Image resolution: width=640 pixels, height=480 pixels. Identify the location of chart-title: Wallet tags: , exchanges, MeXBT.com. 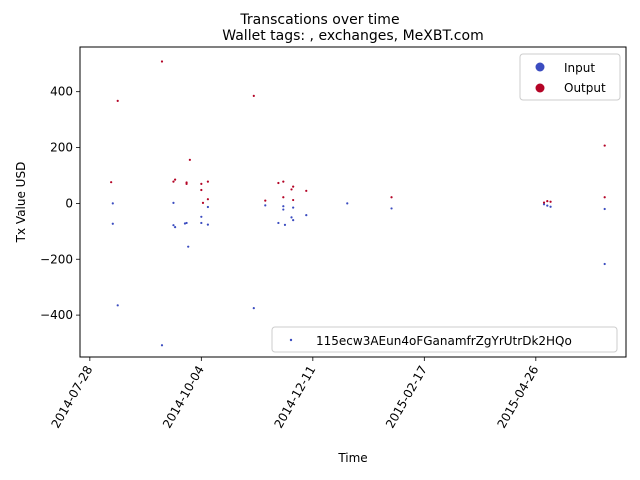
(352, 36).